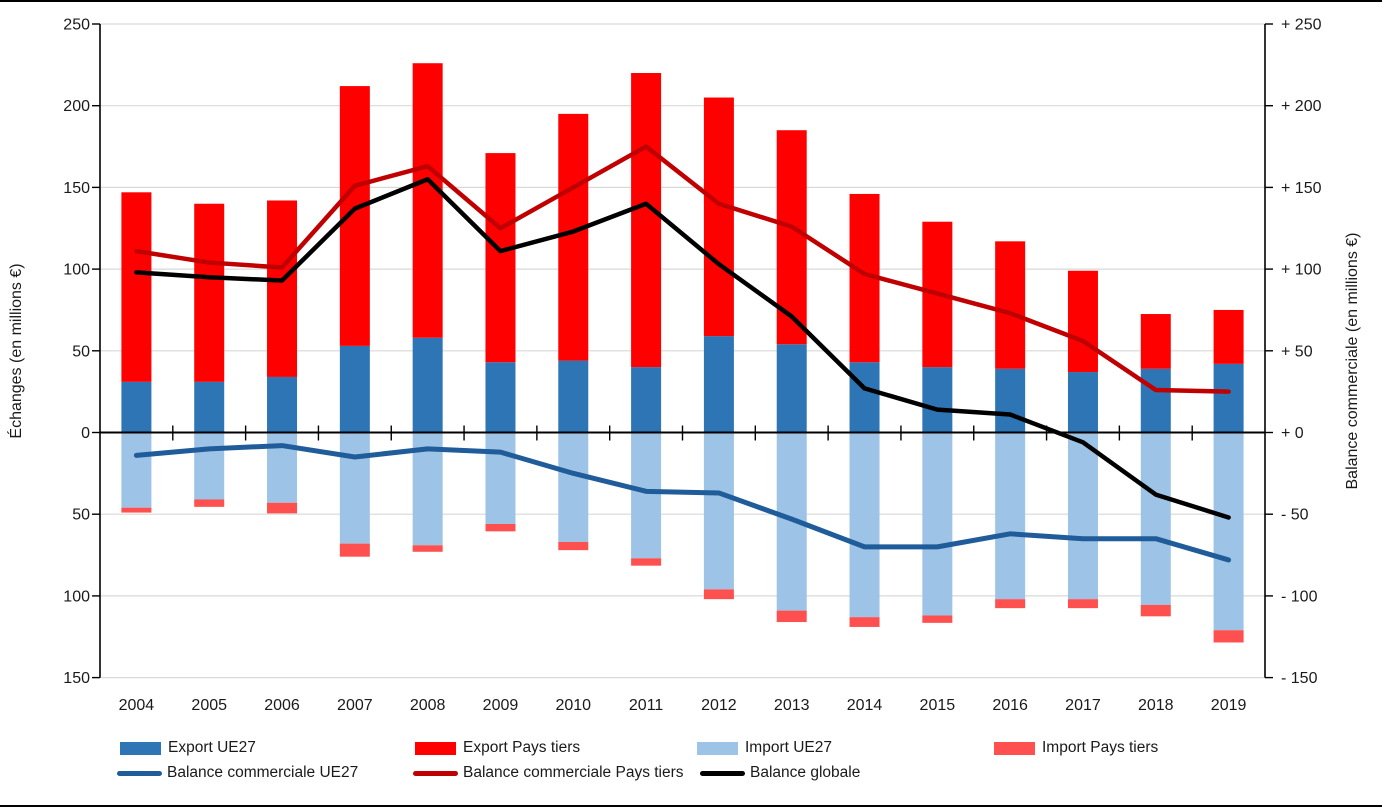 The image size is (1382, 809). What do you see at coordinates (1301, 106) in the screenshot?
I see `right-tick-label: + 200` at bounding box center [1301, 106].